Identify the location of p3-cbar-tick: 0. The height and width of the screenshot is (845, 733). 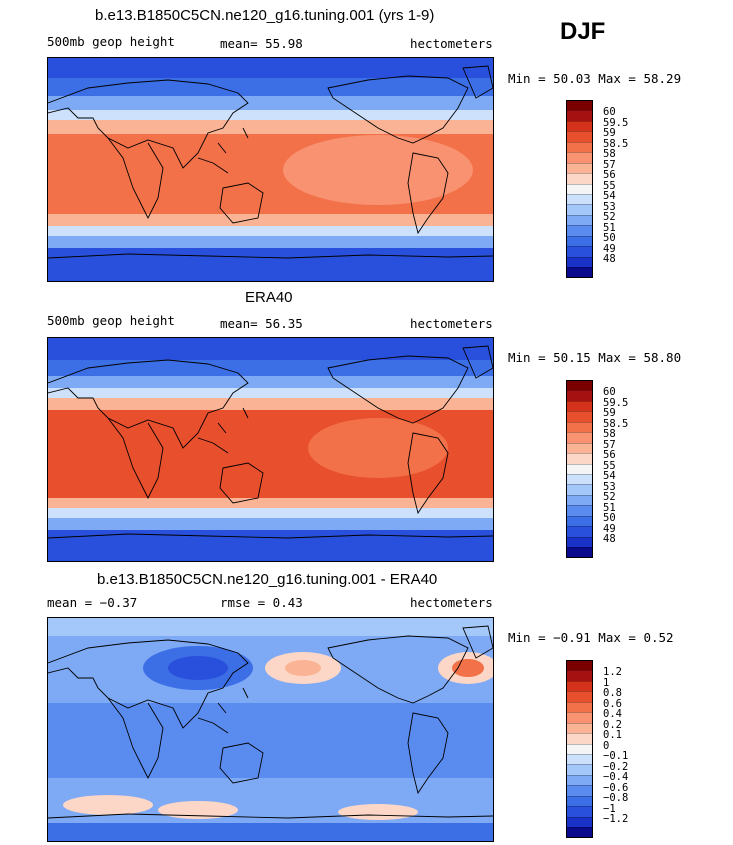
(606, 745).